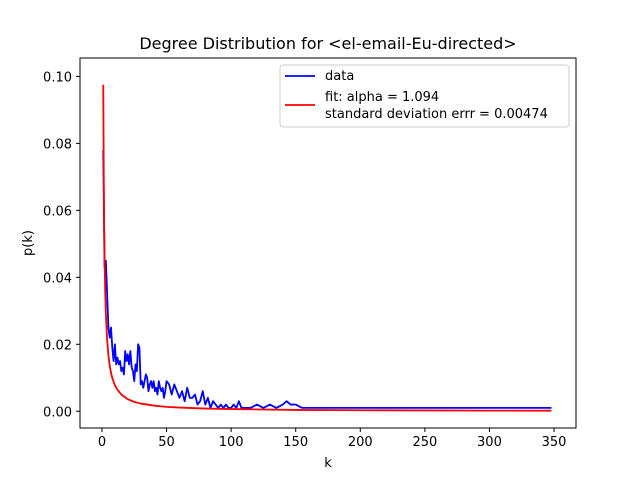 The width and height of the screenshot is (640, 480). What do you see at coordinates (102, 442) in the screenshot?
I see `x-tick-label: 0` at bounding box center [102, 442].